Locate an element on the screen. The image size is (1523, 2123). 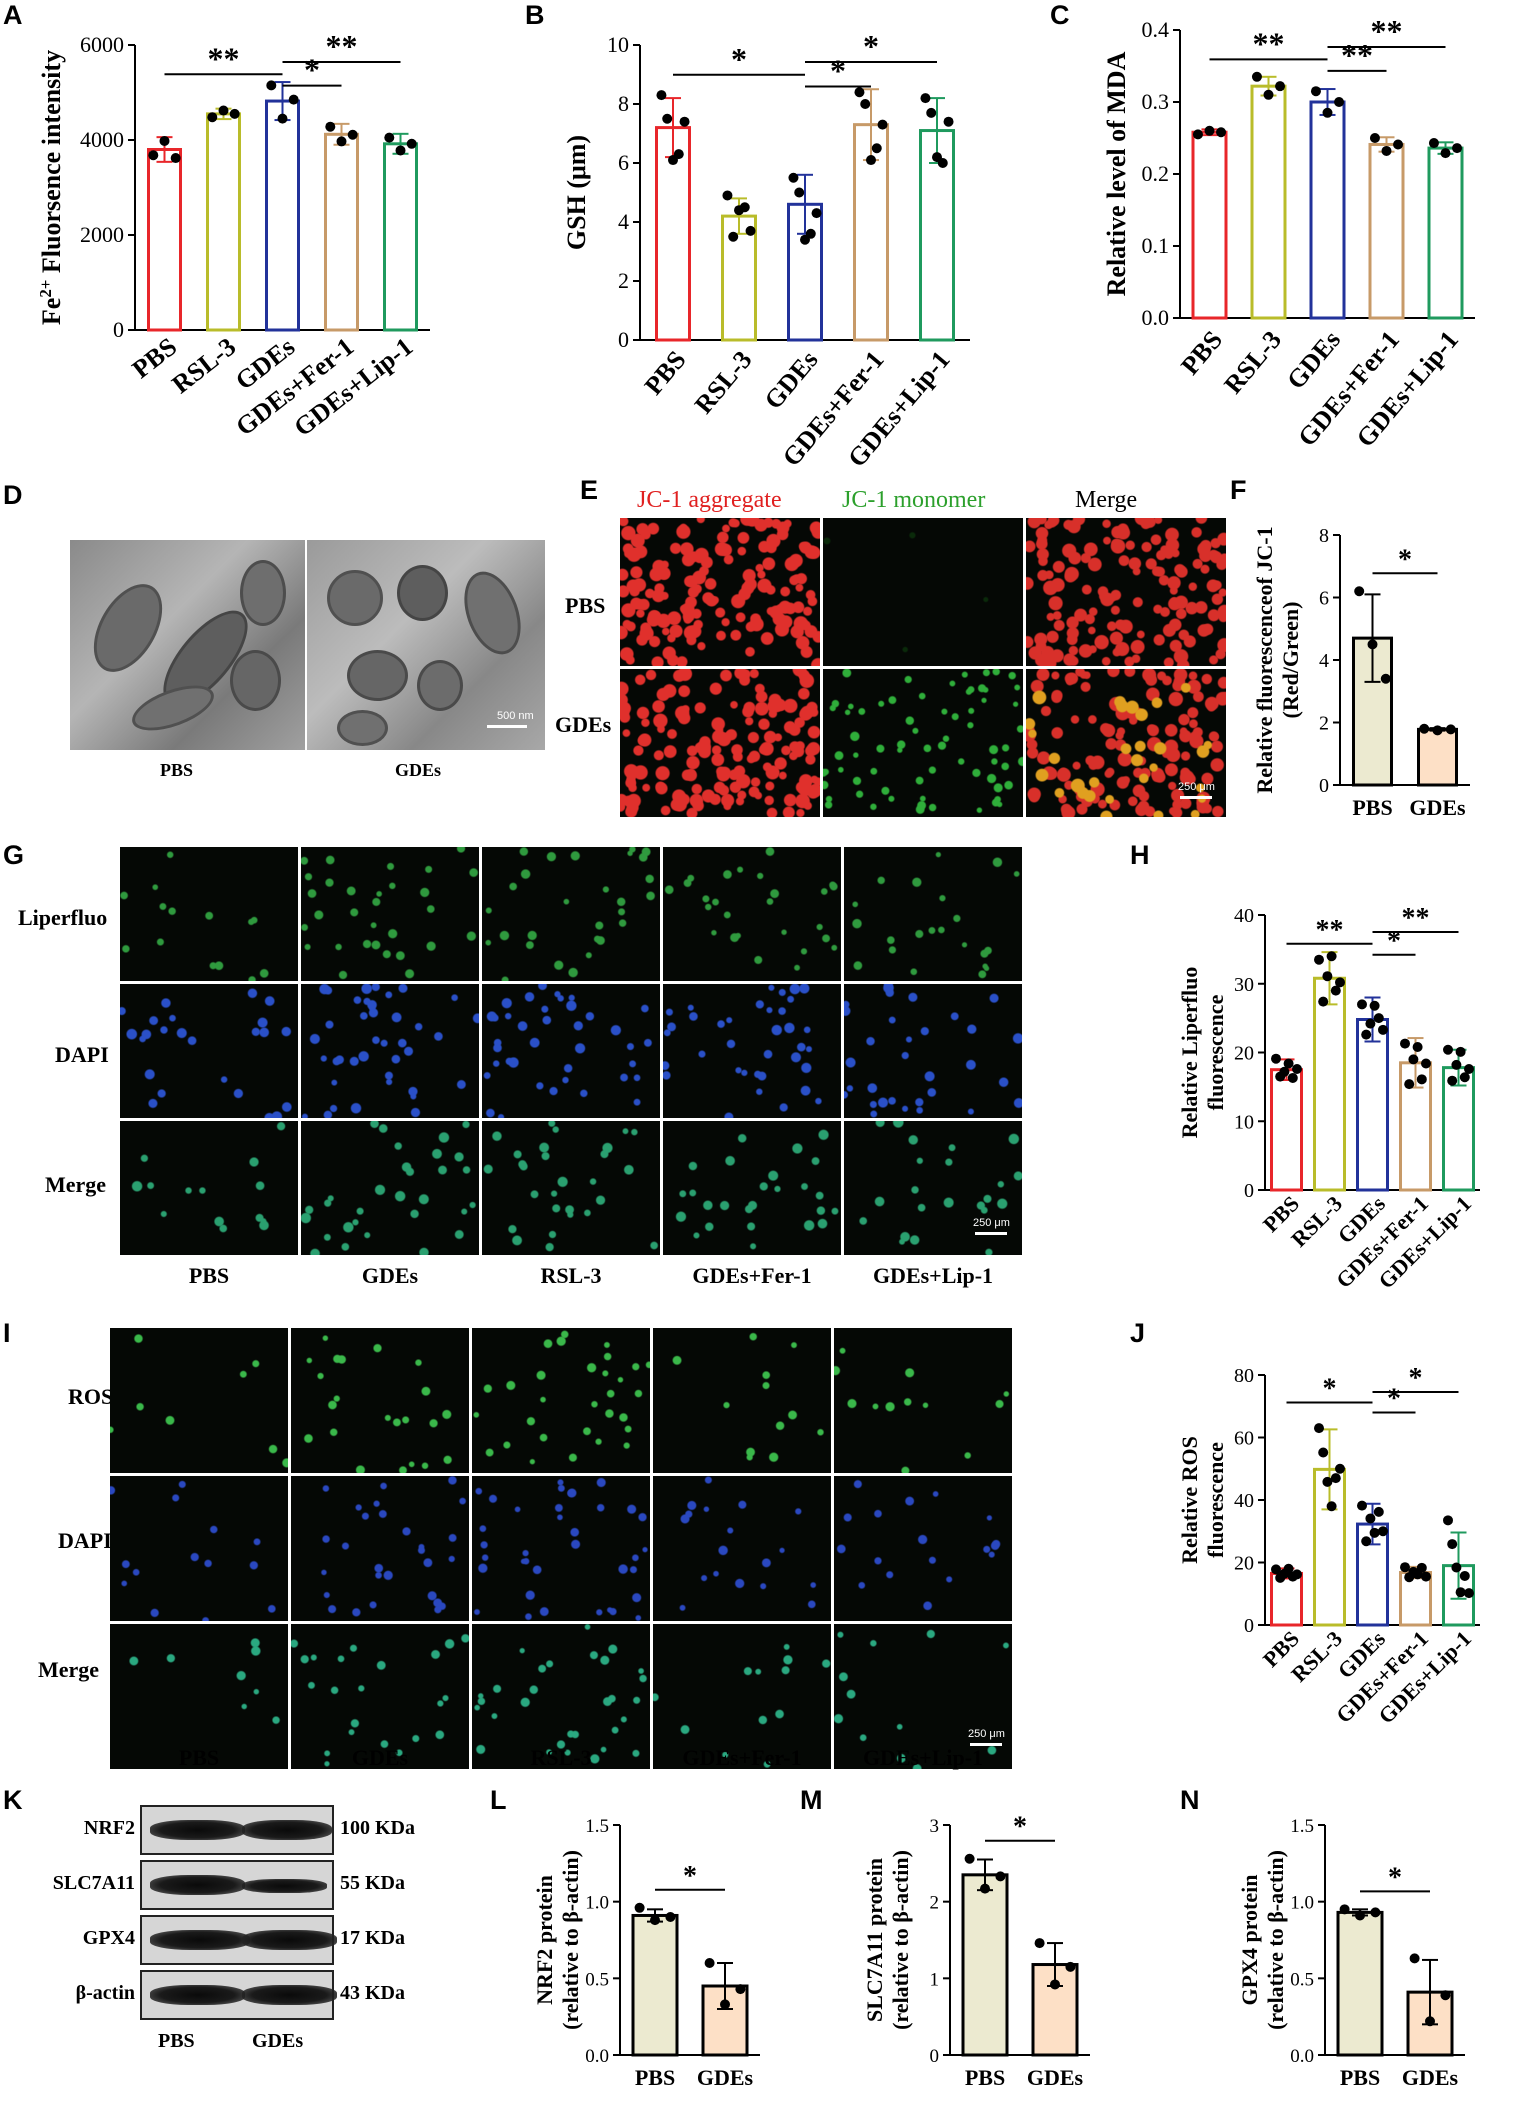
ros-row-dapi: DAPI is located at coordinates (85, 1540).